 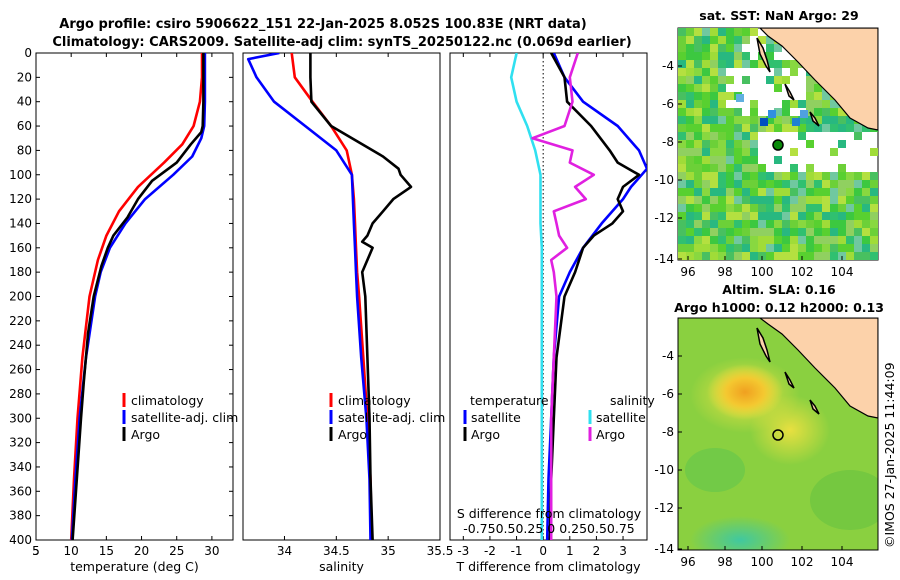 What do you see at coordinates (352, 434) in the screenshot?
I see `legend-argo: Argo` at bounding box center [352, 434].